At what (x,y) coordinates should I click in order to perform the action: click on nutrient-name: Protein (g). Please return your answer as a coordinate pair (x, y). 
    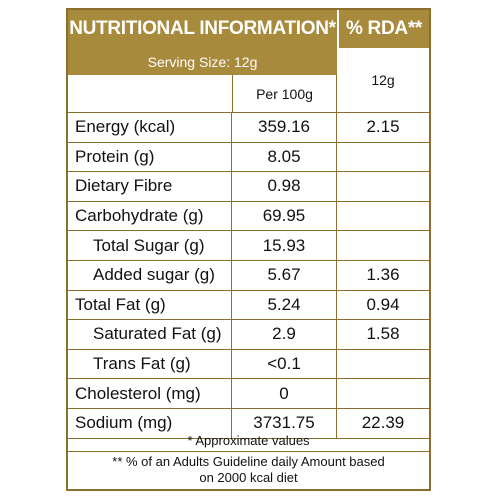
    Looking at the image, I should click on (150, 157).